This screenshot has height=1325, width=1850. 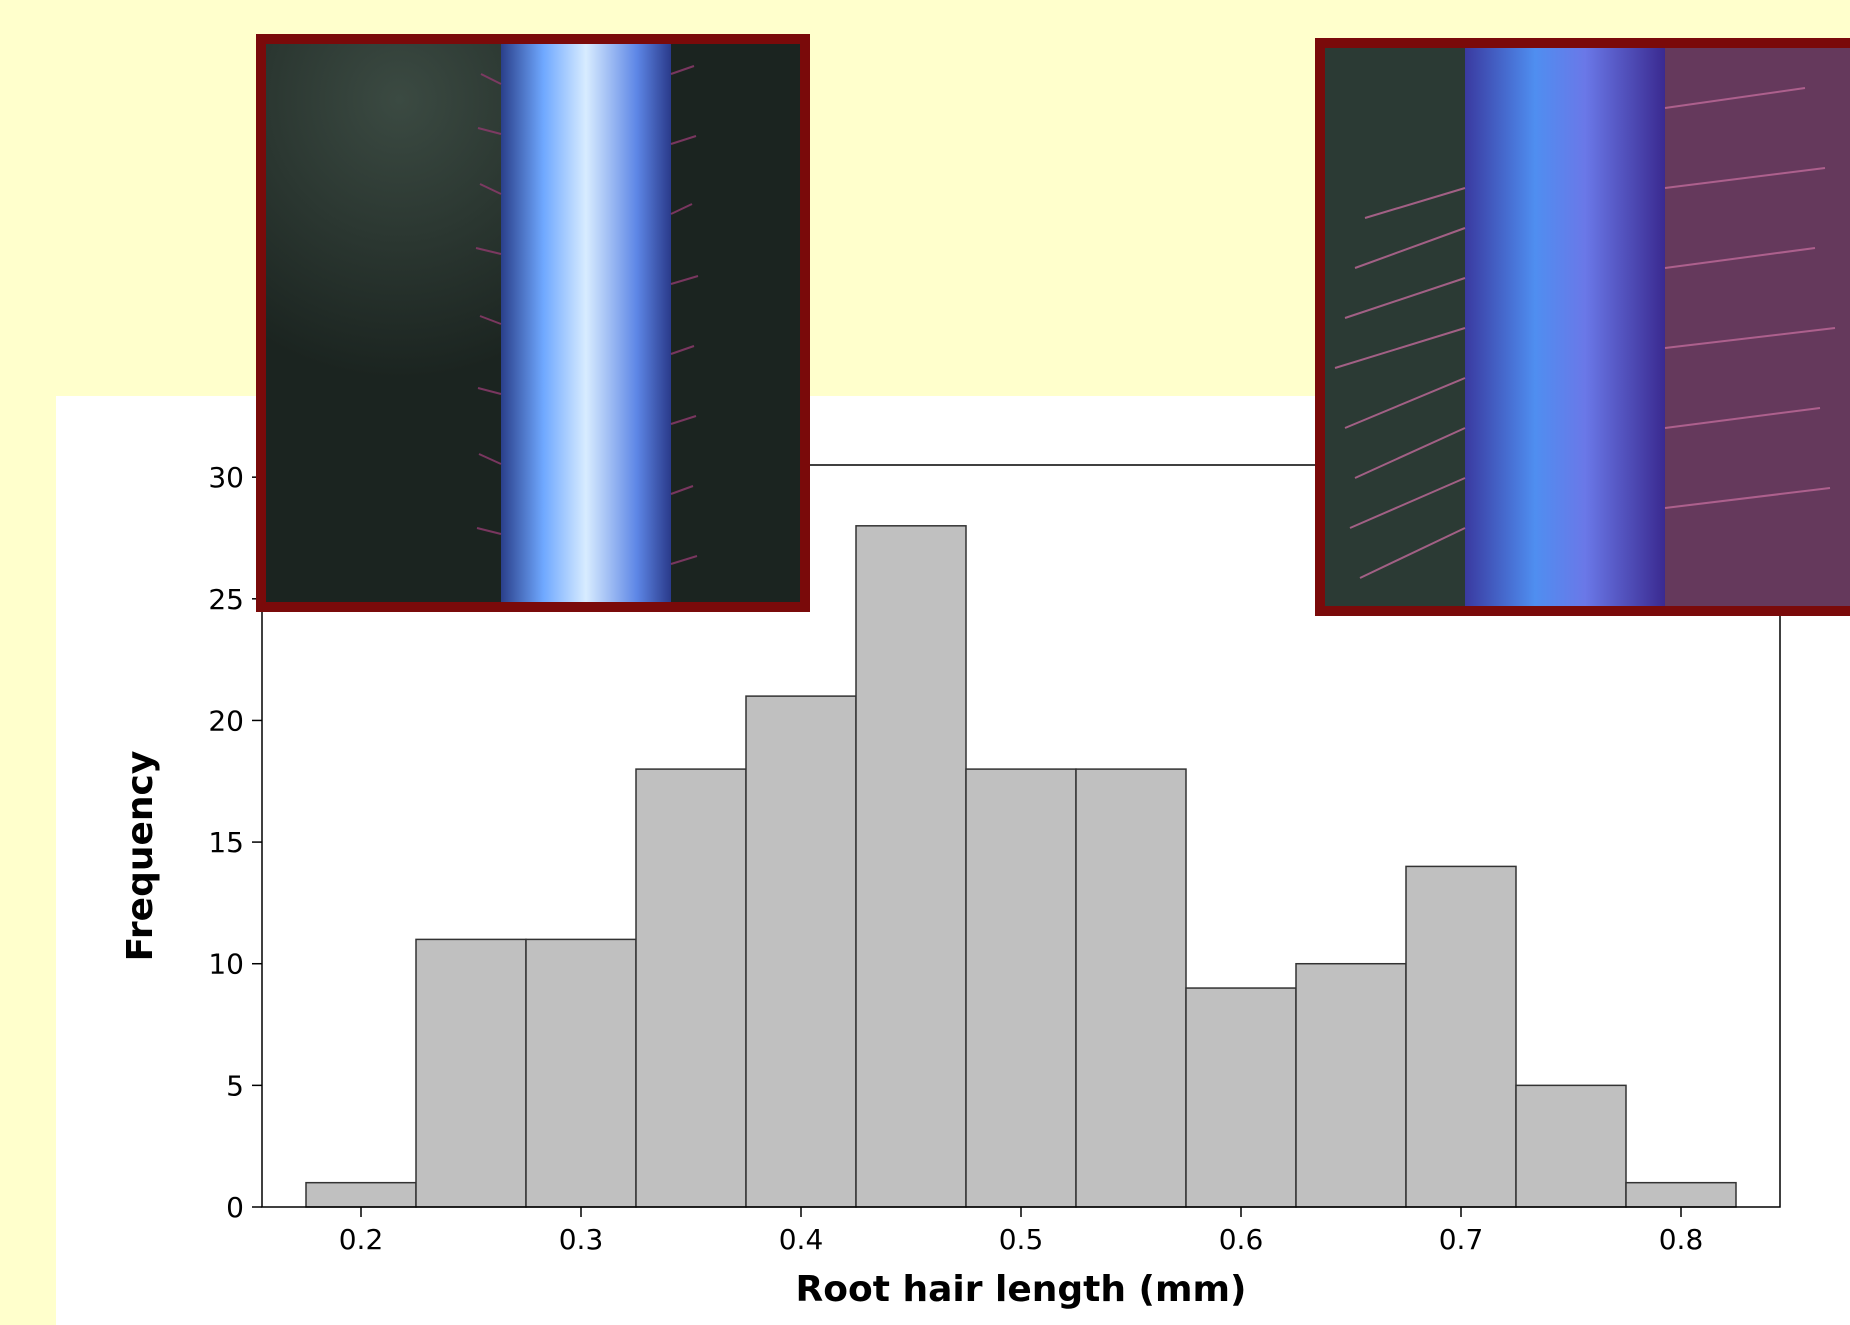 I want to click on x-tick-label-1: 0.3, so click(x=581, y=1239).